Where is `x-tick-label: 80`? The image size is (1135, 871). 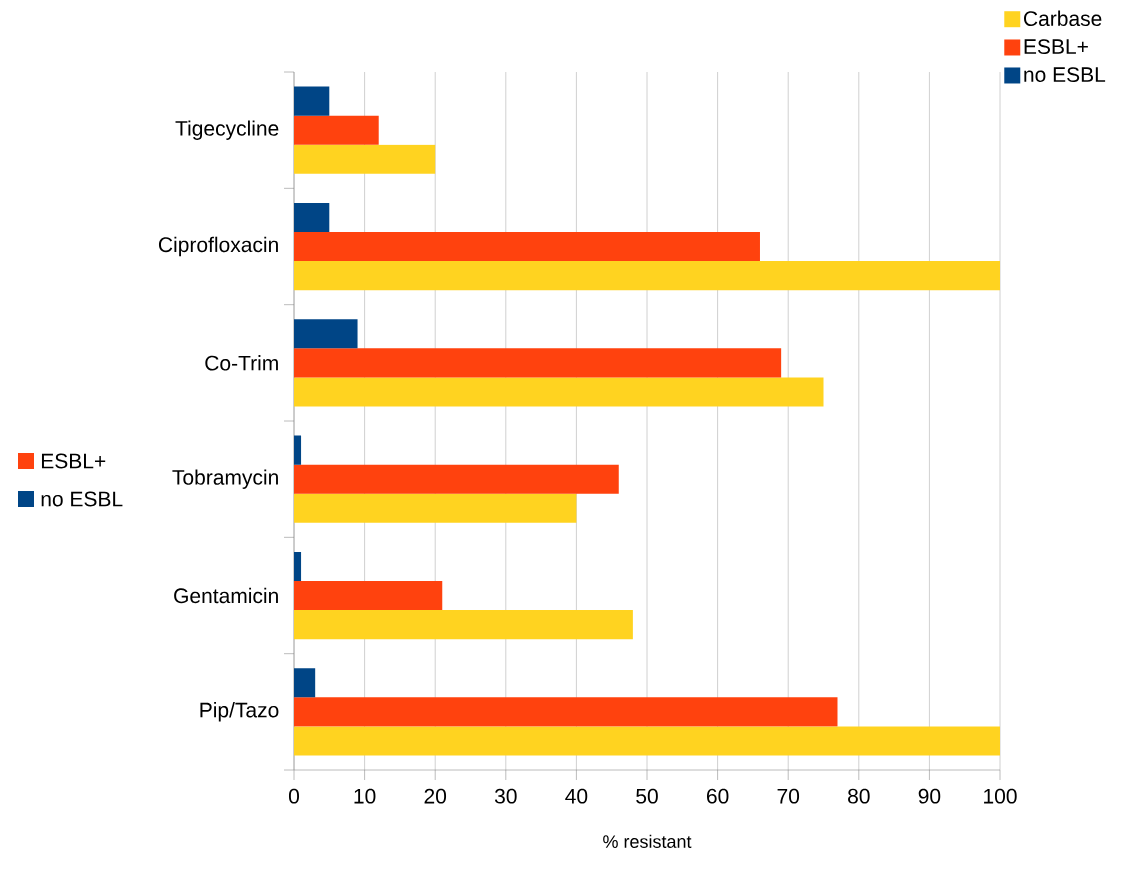 x-tick-label: 80 is located at coordinates (859, 796).